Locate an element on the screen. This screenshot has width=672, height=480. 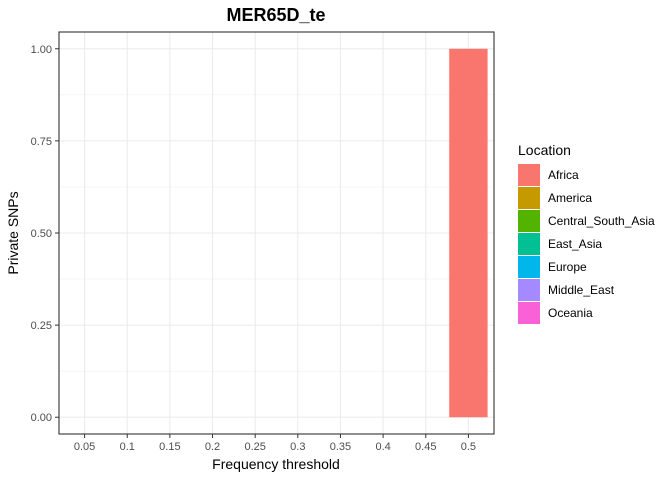
y-tick-label: 1.00 is located at coordinates (41, 50).